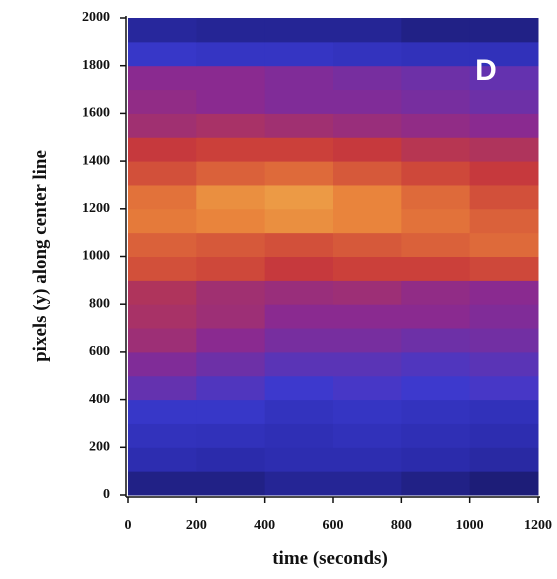  Describe the element at coordinates (330, 558) in the screenshot. I see `x-axis-label: time (seconds)` at that location.